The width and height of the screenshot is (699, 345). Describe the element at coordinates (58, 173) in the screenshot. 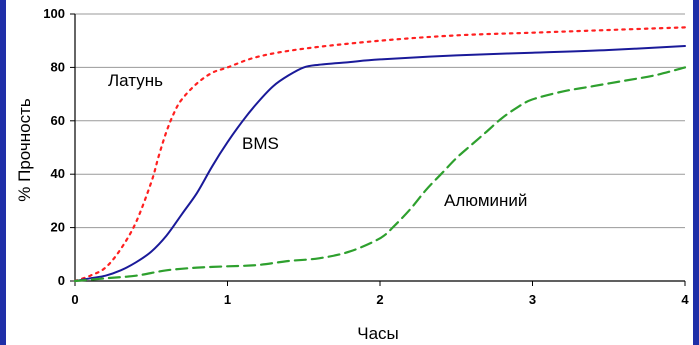

I see `y-tick-label-40: 40` at that location.